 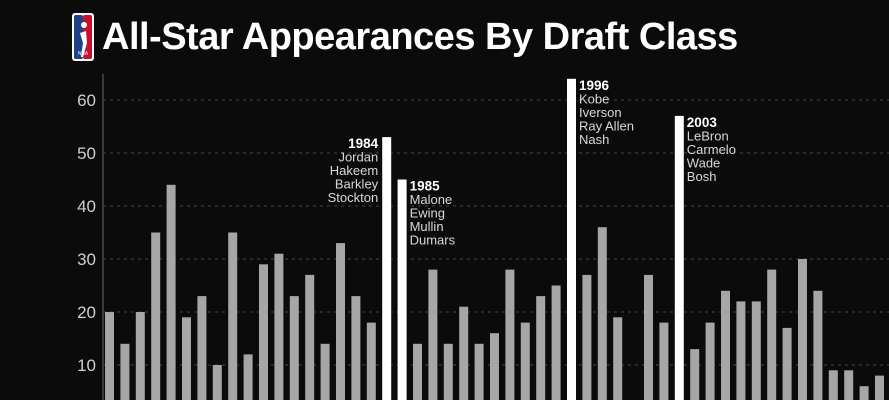 What do you see at coordinates (353, 197) in the screenshot?
I see `annotation-player-name: Stockton` at bounding box center [353, 197].